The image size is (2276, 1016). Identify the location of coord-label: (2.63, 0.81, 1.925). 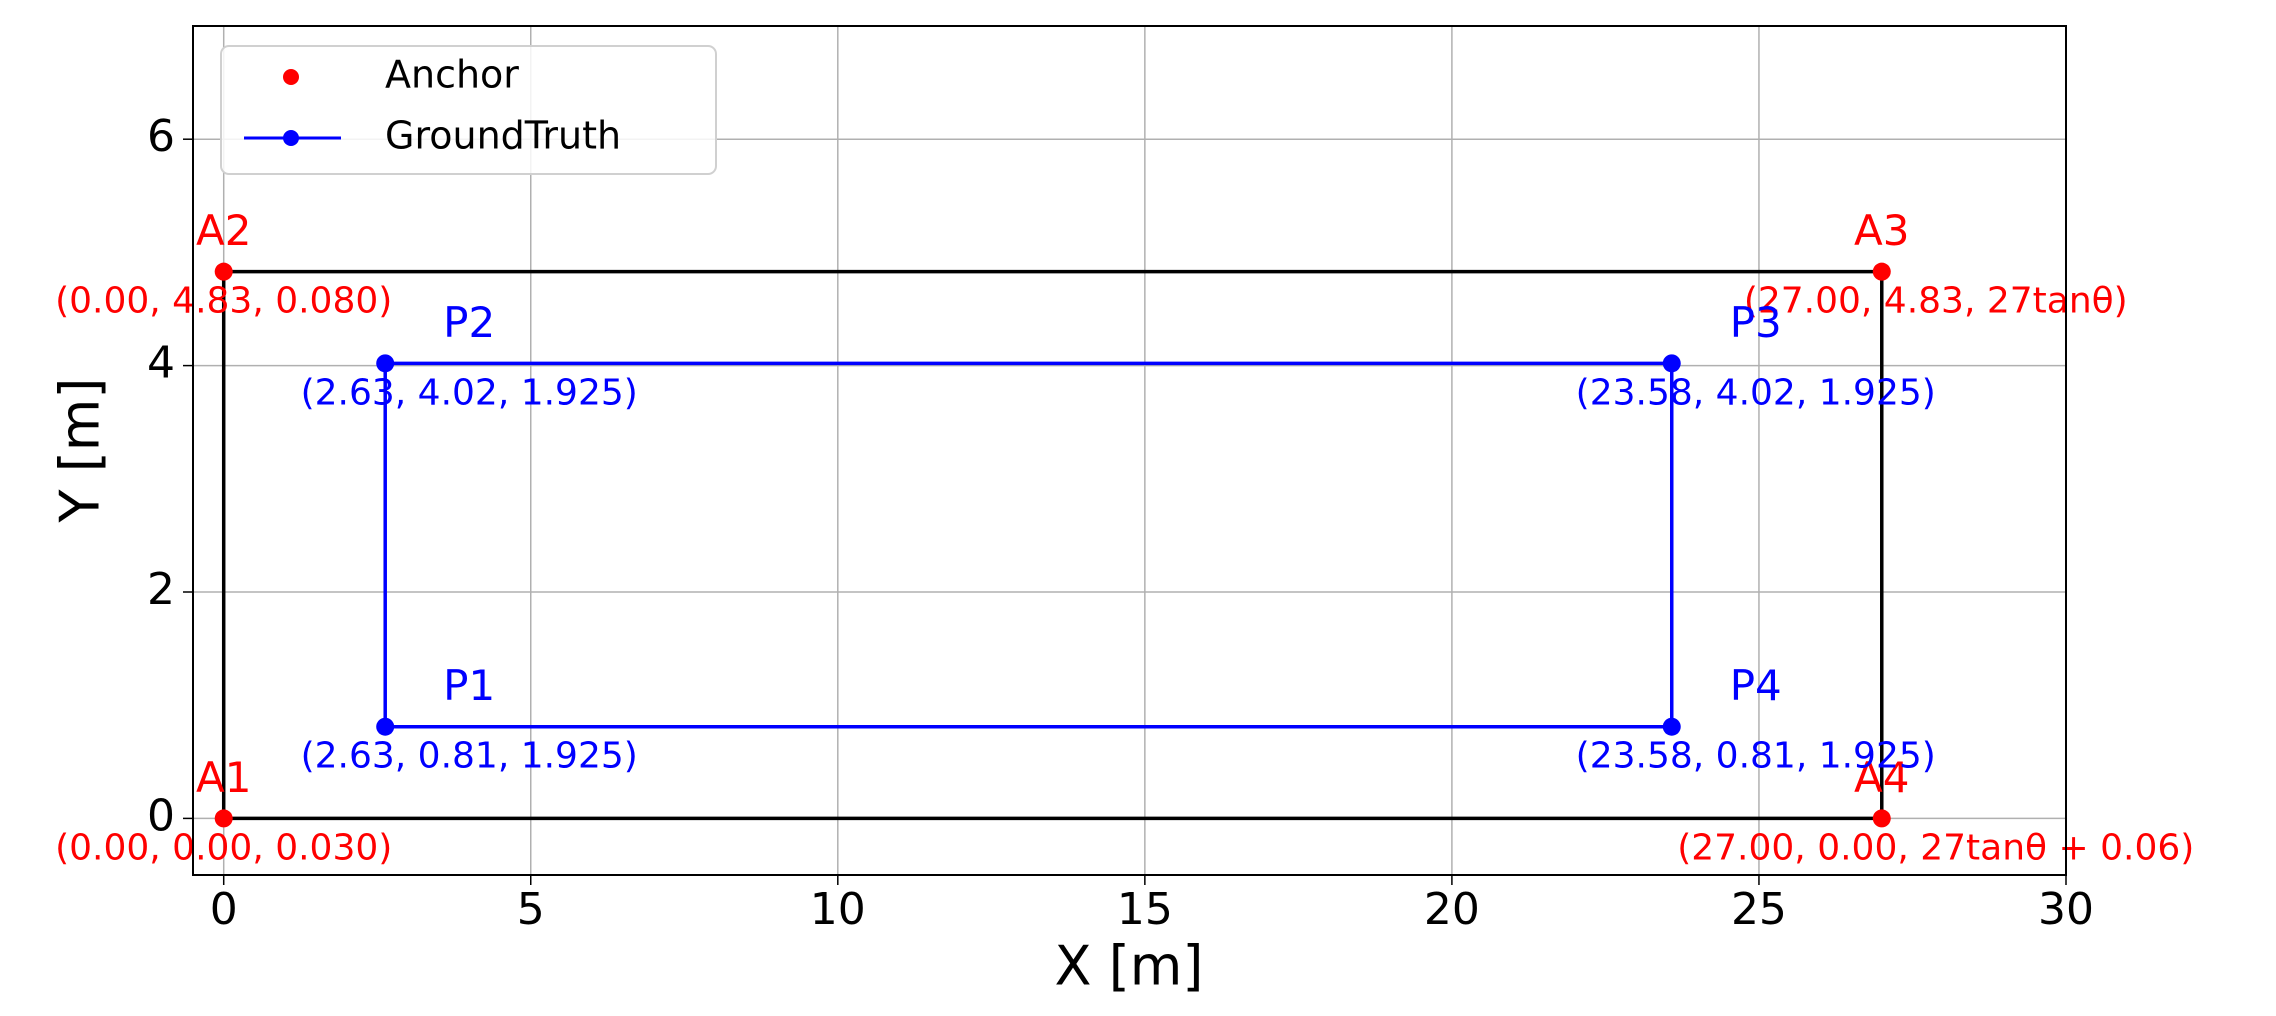
(469, 756).